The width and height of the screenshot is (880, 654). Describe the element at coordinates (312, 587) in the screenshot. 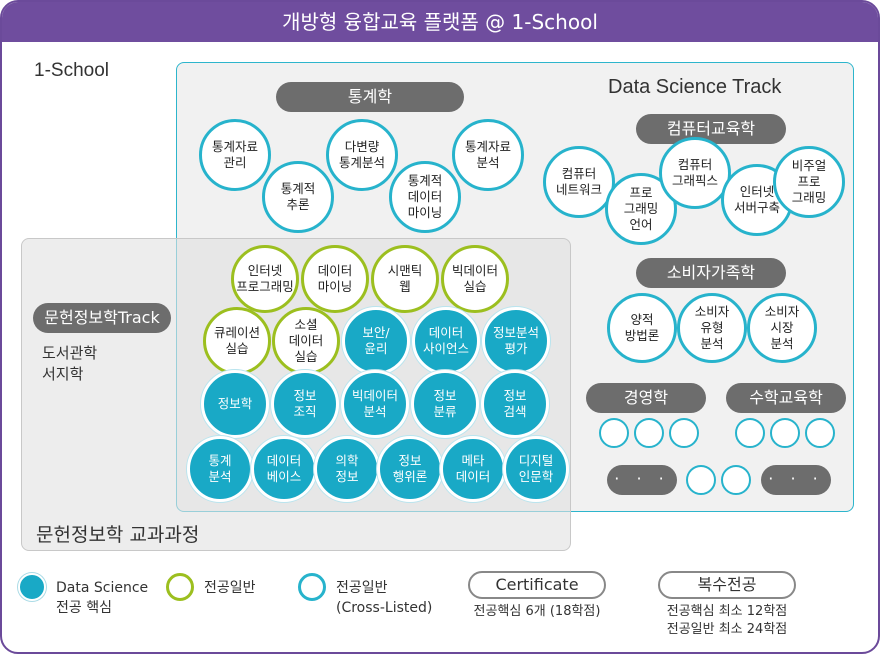

I see `legend-cross-swatch` at that location.